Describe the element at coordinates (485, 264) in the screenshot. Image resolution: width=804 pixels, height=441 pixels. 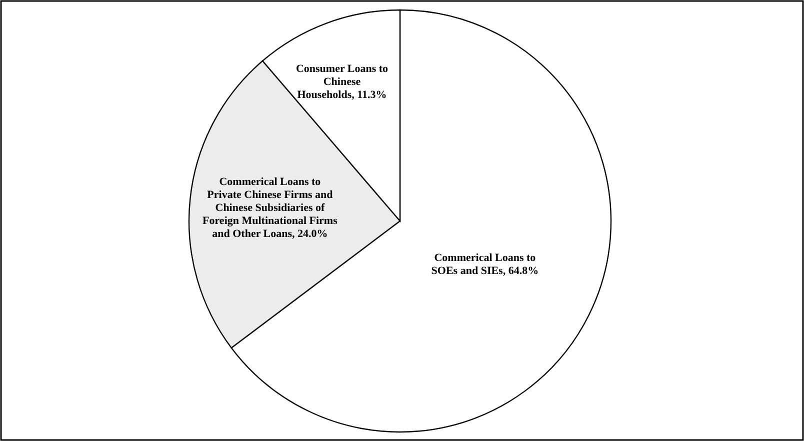
I see `slice-label: Commerical Loans to SOEs and SIEs, 64.8%` at that location.